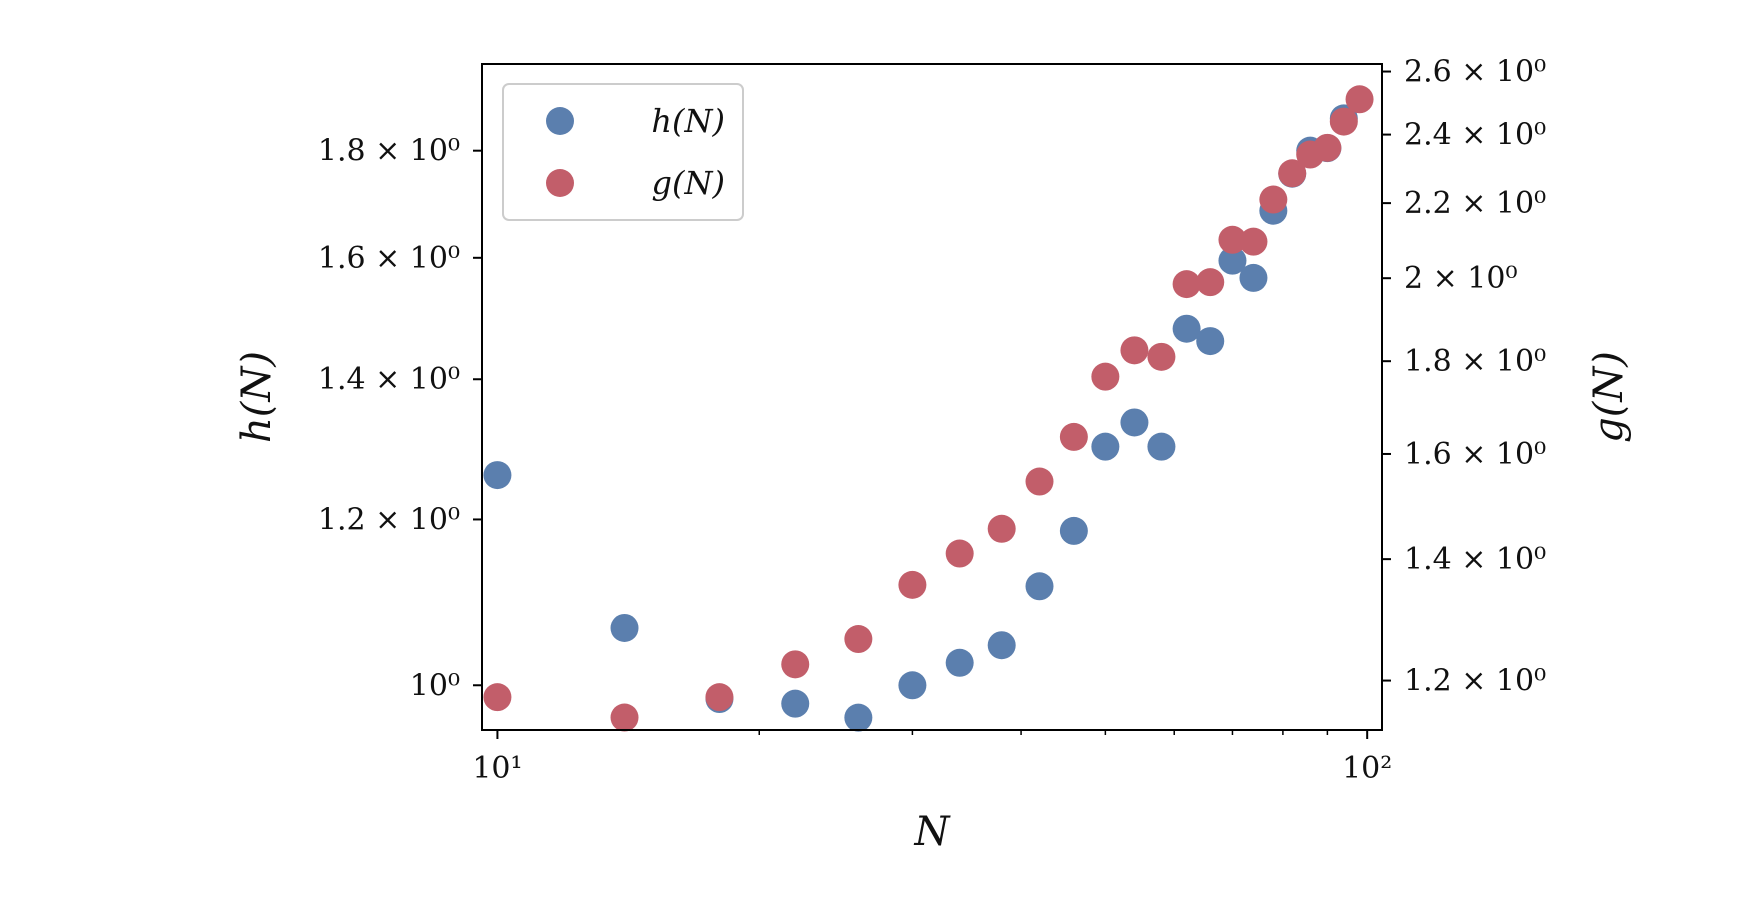 This screenshot has width=1759, height=907. I want to click on y2-tick-label: 1.2 × 10⁰, so click(1475, 681).